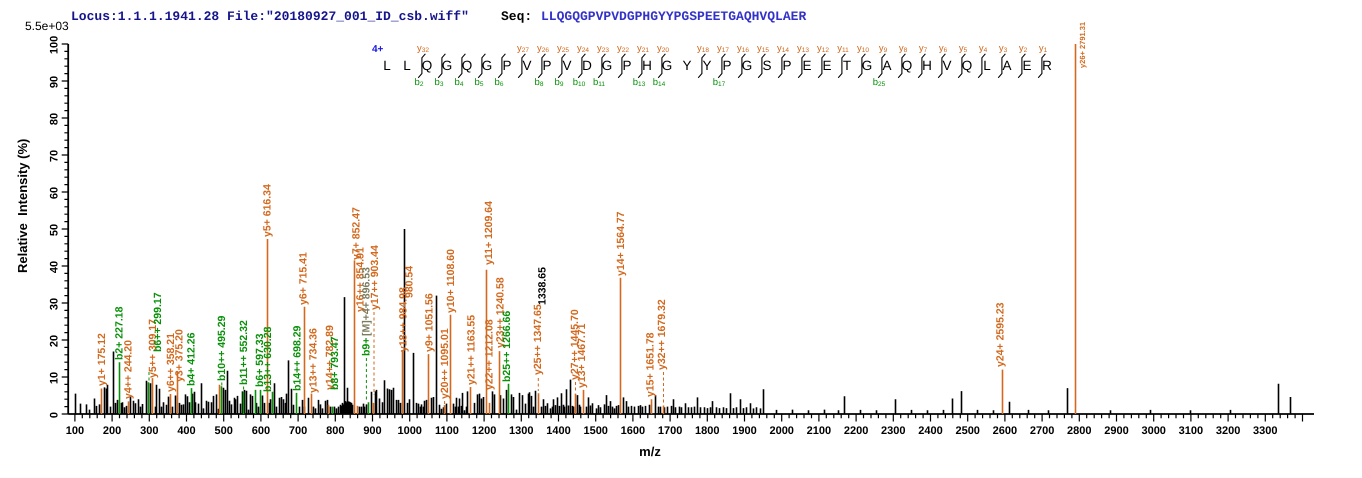 The width and height of the screenshot is (1362, 478). Describe the element at coordinates (1005, 431) in the screenshot. I see `svg-text: 2600` at that location.